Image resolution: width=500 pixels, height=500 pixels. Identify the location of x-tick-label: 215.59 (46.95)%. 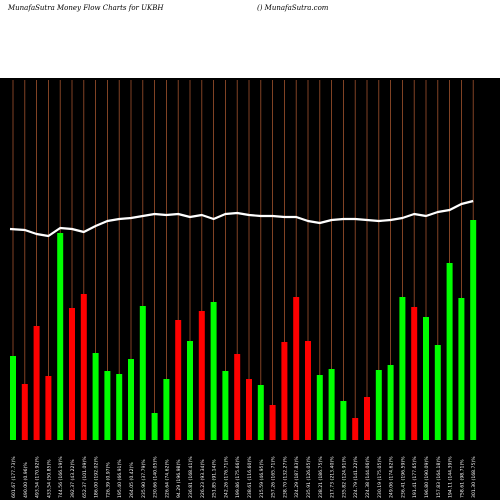
(262, 478).